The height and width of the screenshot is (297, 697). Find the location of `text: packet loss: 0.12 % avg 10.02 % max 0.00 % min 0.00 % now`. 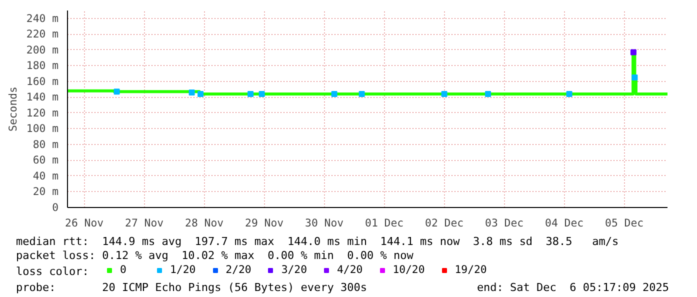

text: packet loss: 0.12 % avg 10.02 % max 0.00 % min 0.00 % now is located at coordinates (215, 256).